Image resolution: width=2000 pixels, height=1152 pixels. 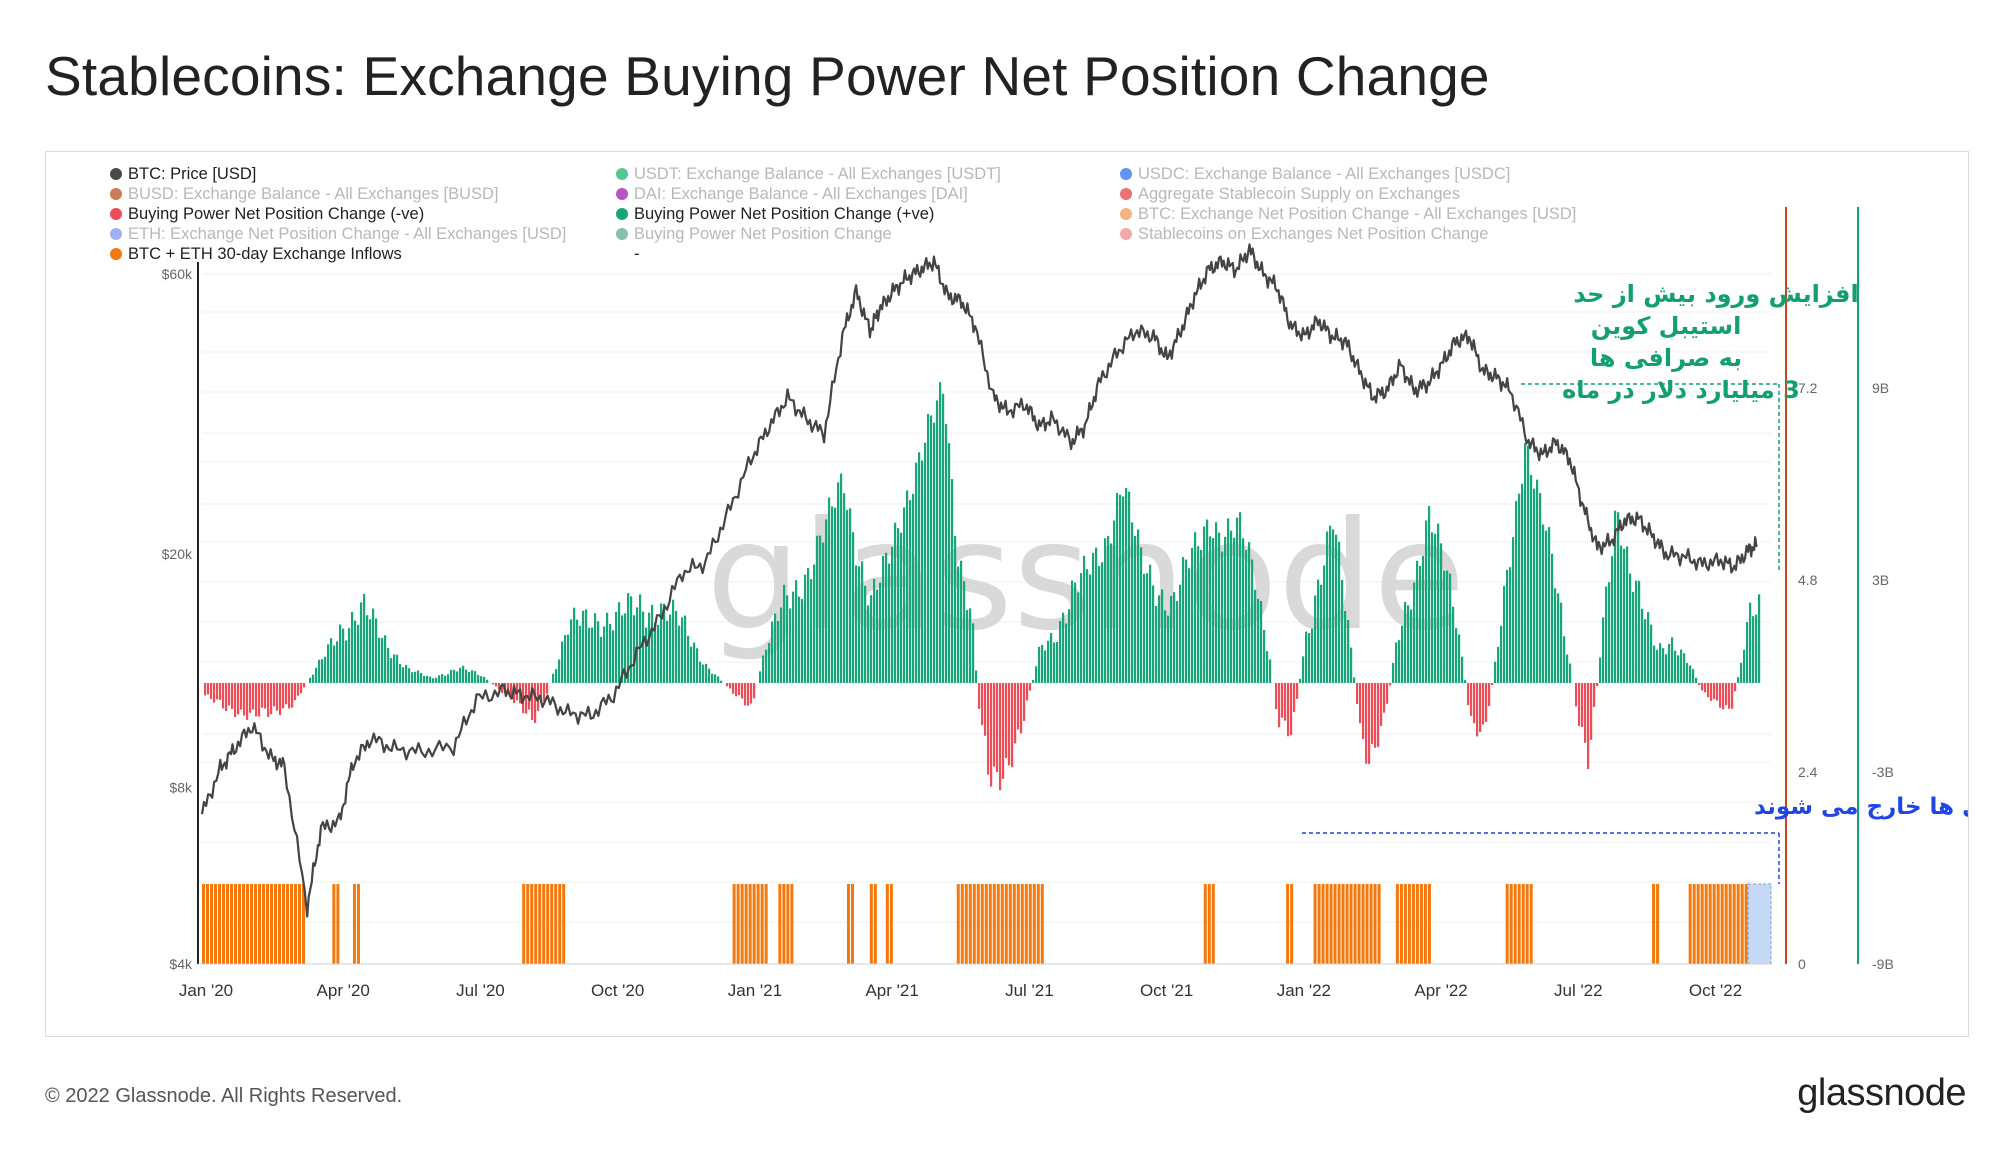 What do you see at coordinates (1715, 990) in the screenshot?
I see `x-axis-tick-label: Oct '22` at bounding box center [1715, 990].